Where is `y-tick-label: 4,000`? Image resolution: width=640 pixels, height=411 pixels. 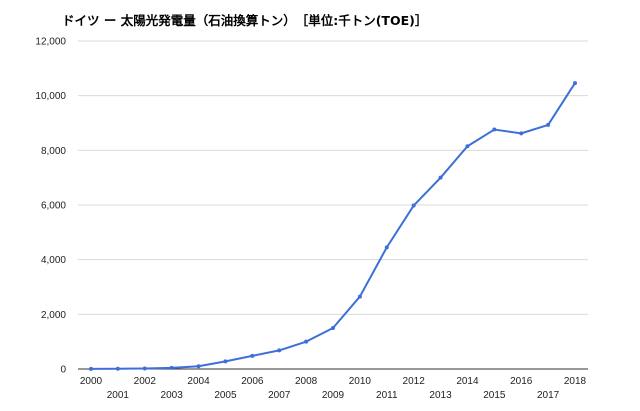
y-tick-label: 4,000 is located at coordinates (53, 260).